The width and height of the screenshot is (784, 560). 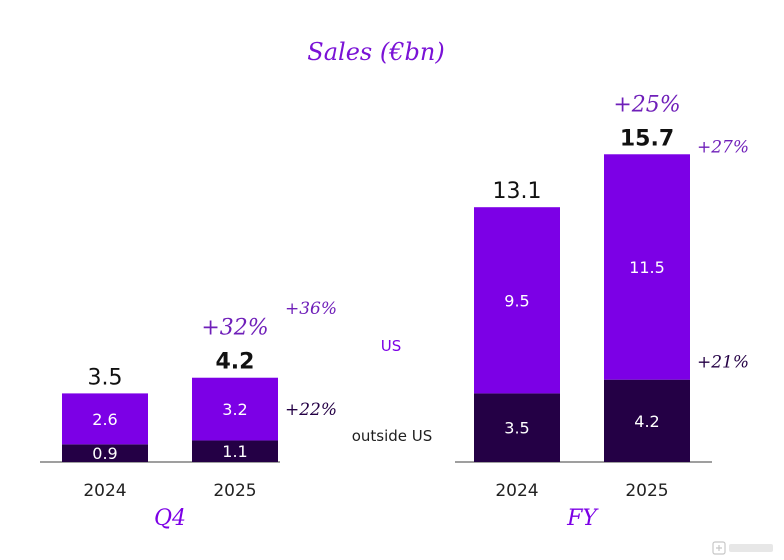 I want to click on value-label-outside-us: 0.9, so click(x=104, y=453).